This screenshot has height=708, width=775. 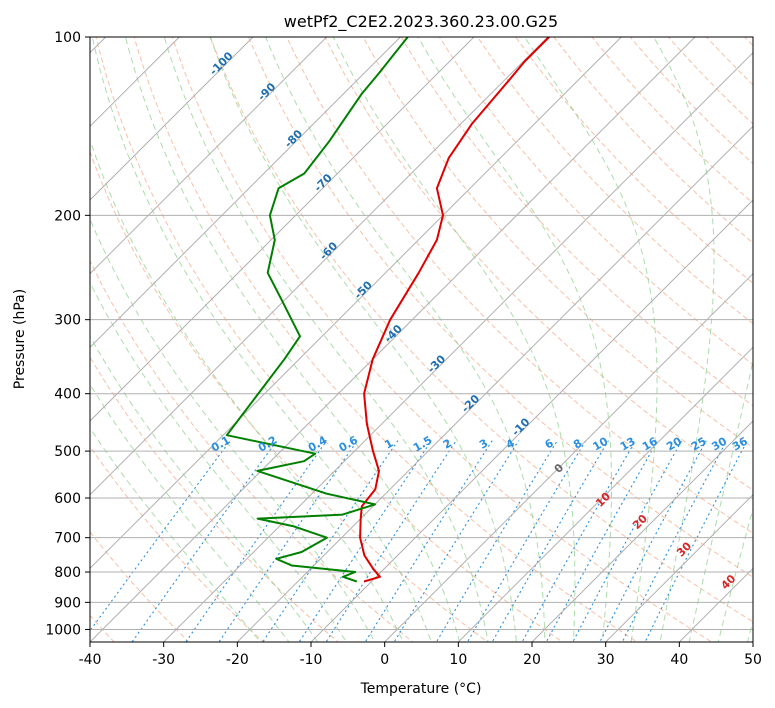 What do you see at coordinates (603, 500) in the screenshot?
I see `moist-adiabat-label: 10` at bounding box center [603, 500].